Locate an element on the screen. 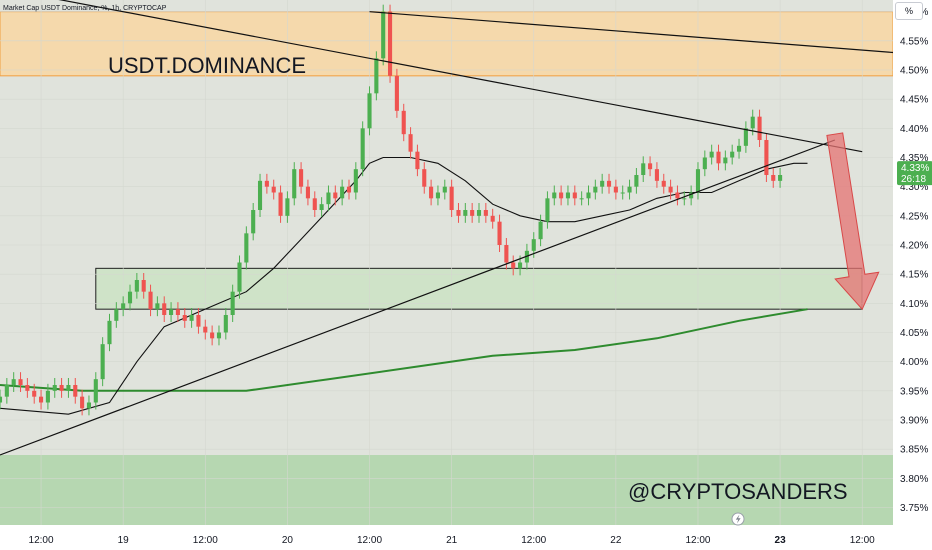  y-tick-label: 4.30% is located at coordinates (914, 187).